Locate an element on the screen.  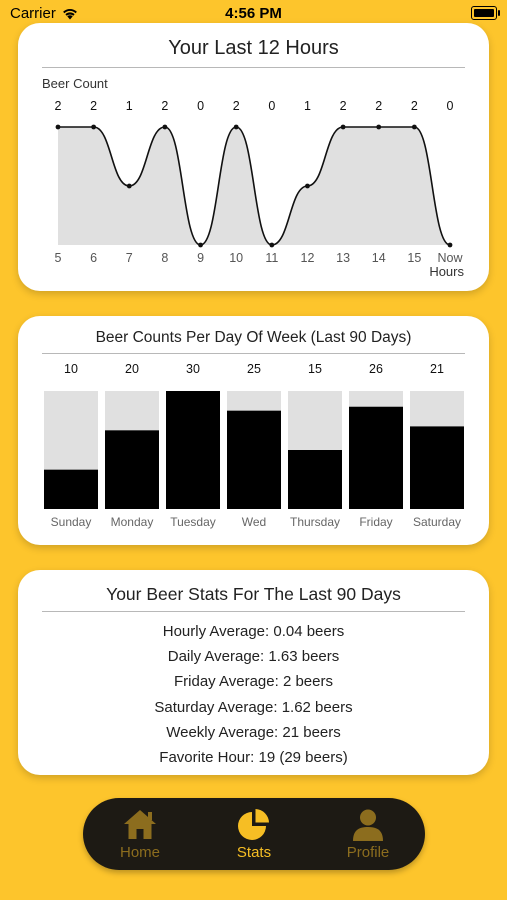
data-label: 26 is located at coordinates (376, 369).